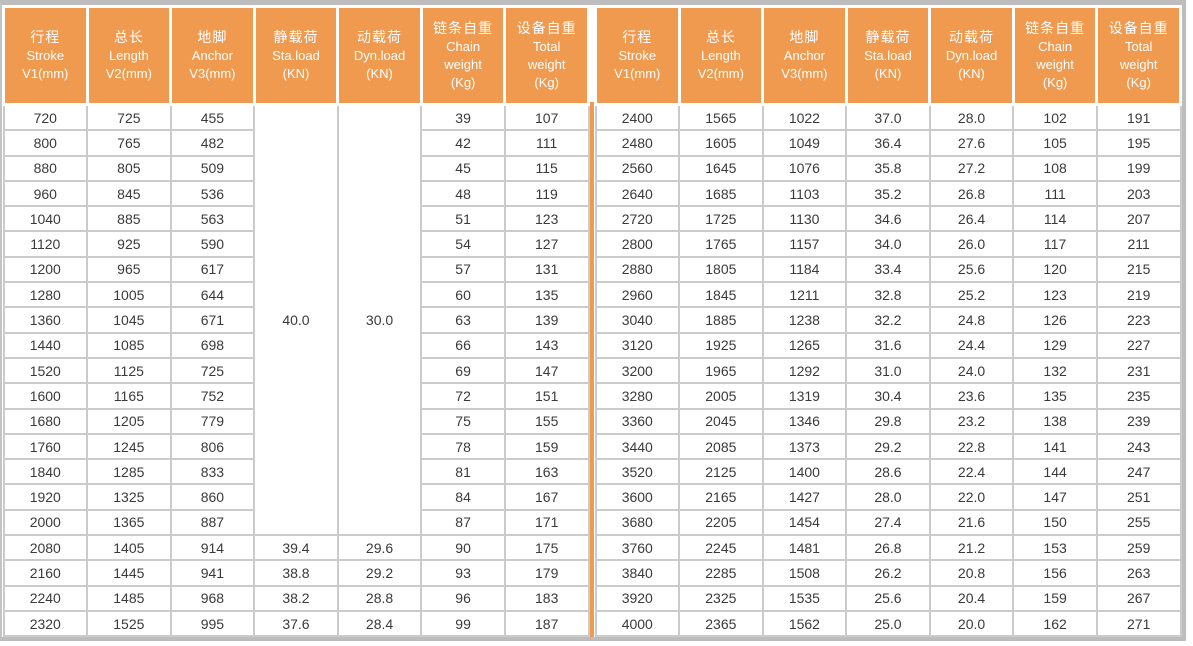 This screenshot has width=1193, height=646. I want to click on table-cell: 227, so click(1138, 345).